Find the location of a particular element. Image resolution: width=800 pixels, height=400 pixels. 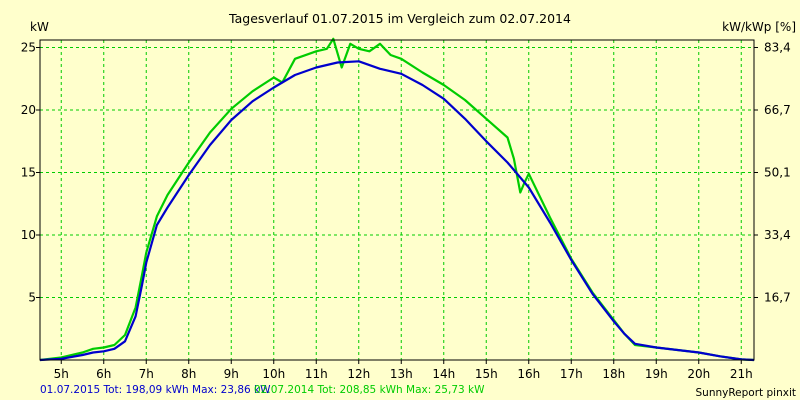

y-tick-label-right: 16,7 is located at coordinates (777, 298).